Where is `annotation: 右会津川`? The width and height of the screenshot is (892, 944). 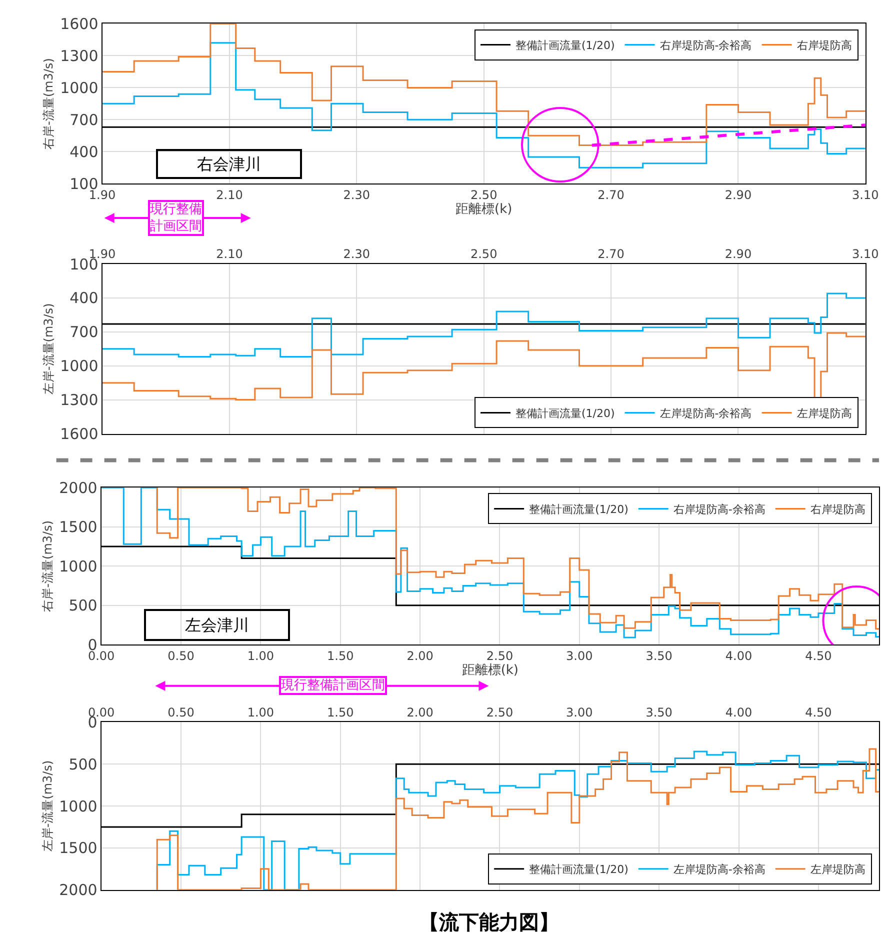 annotation: 右会津川 is located at coordinates (229, 164).